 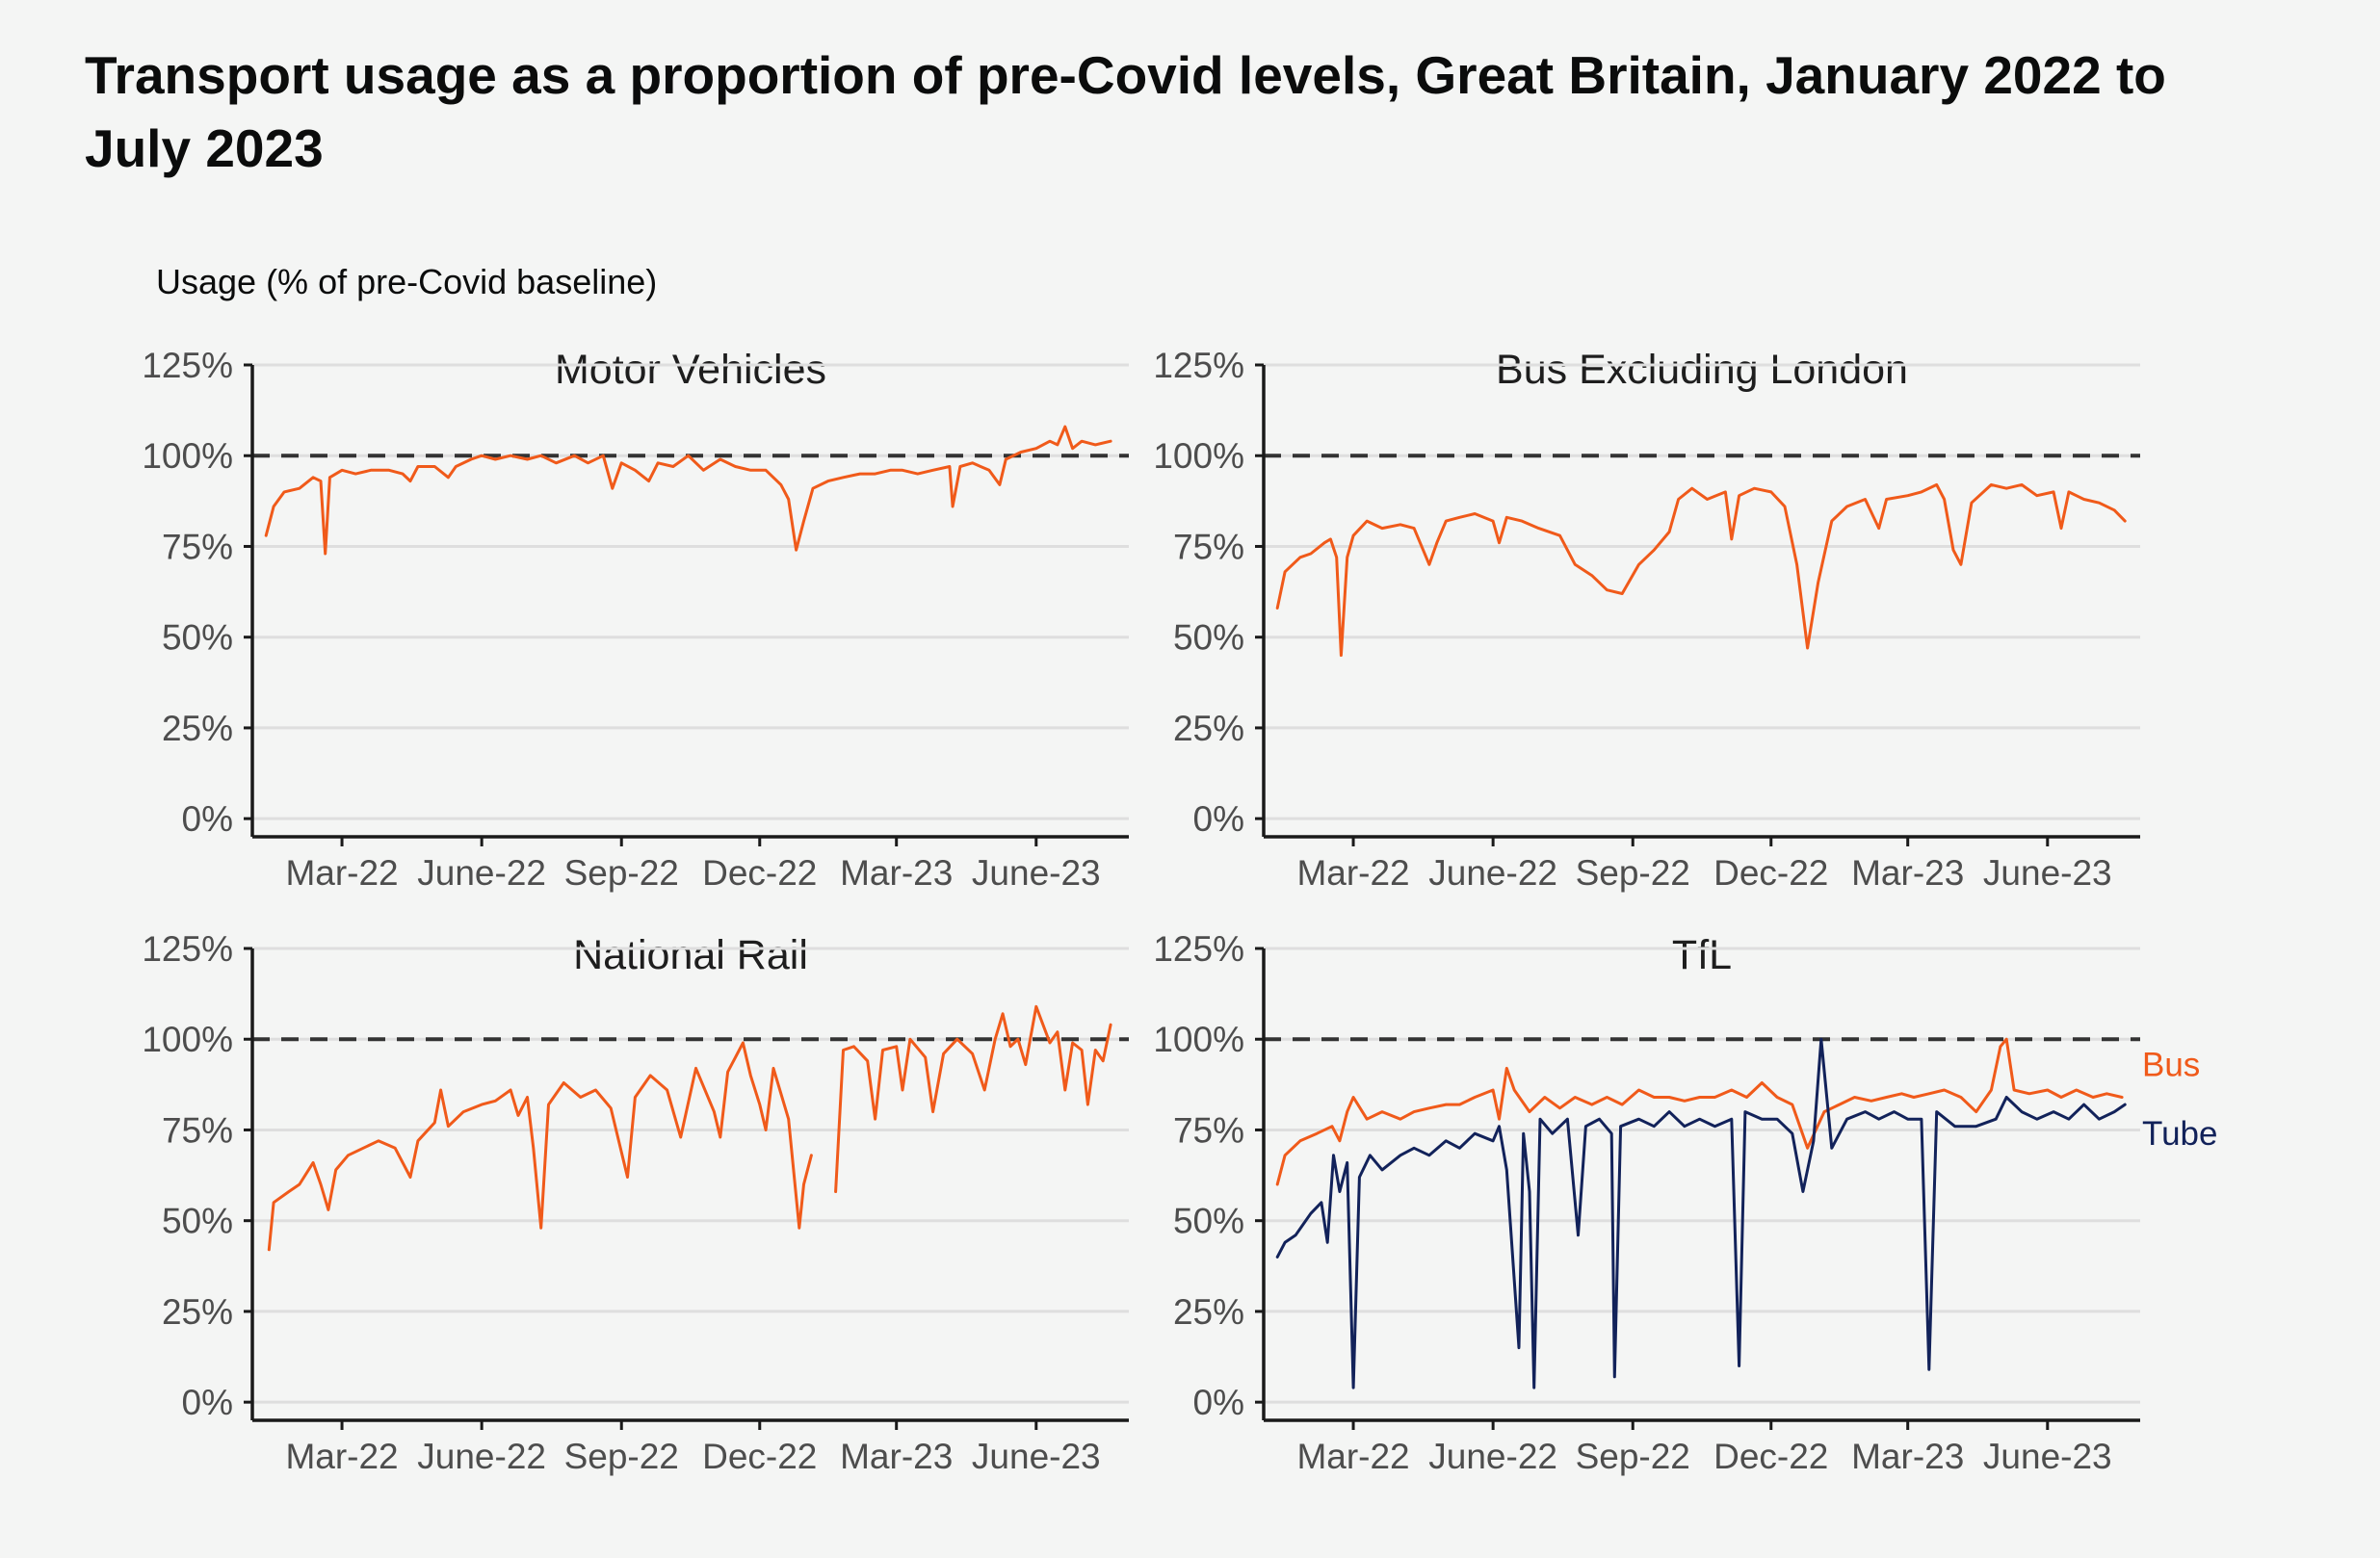 I want to click on y-axis-caption: Usage (% of pre-Covid baseline), so click(x=407, y=282).